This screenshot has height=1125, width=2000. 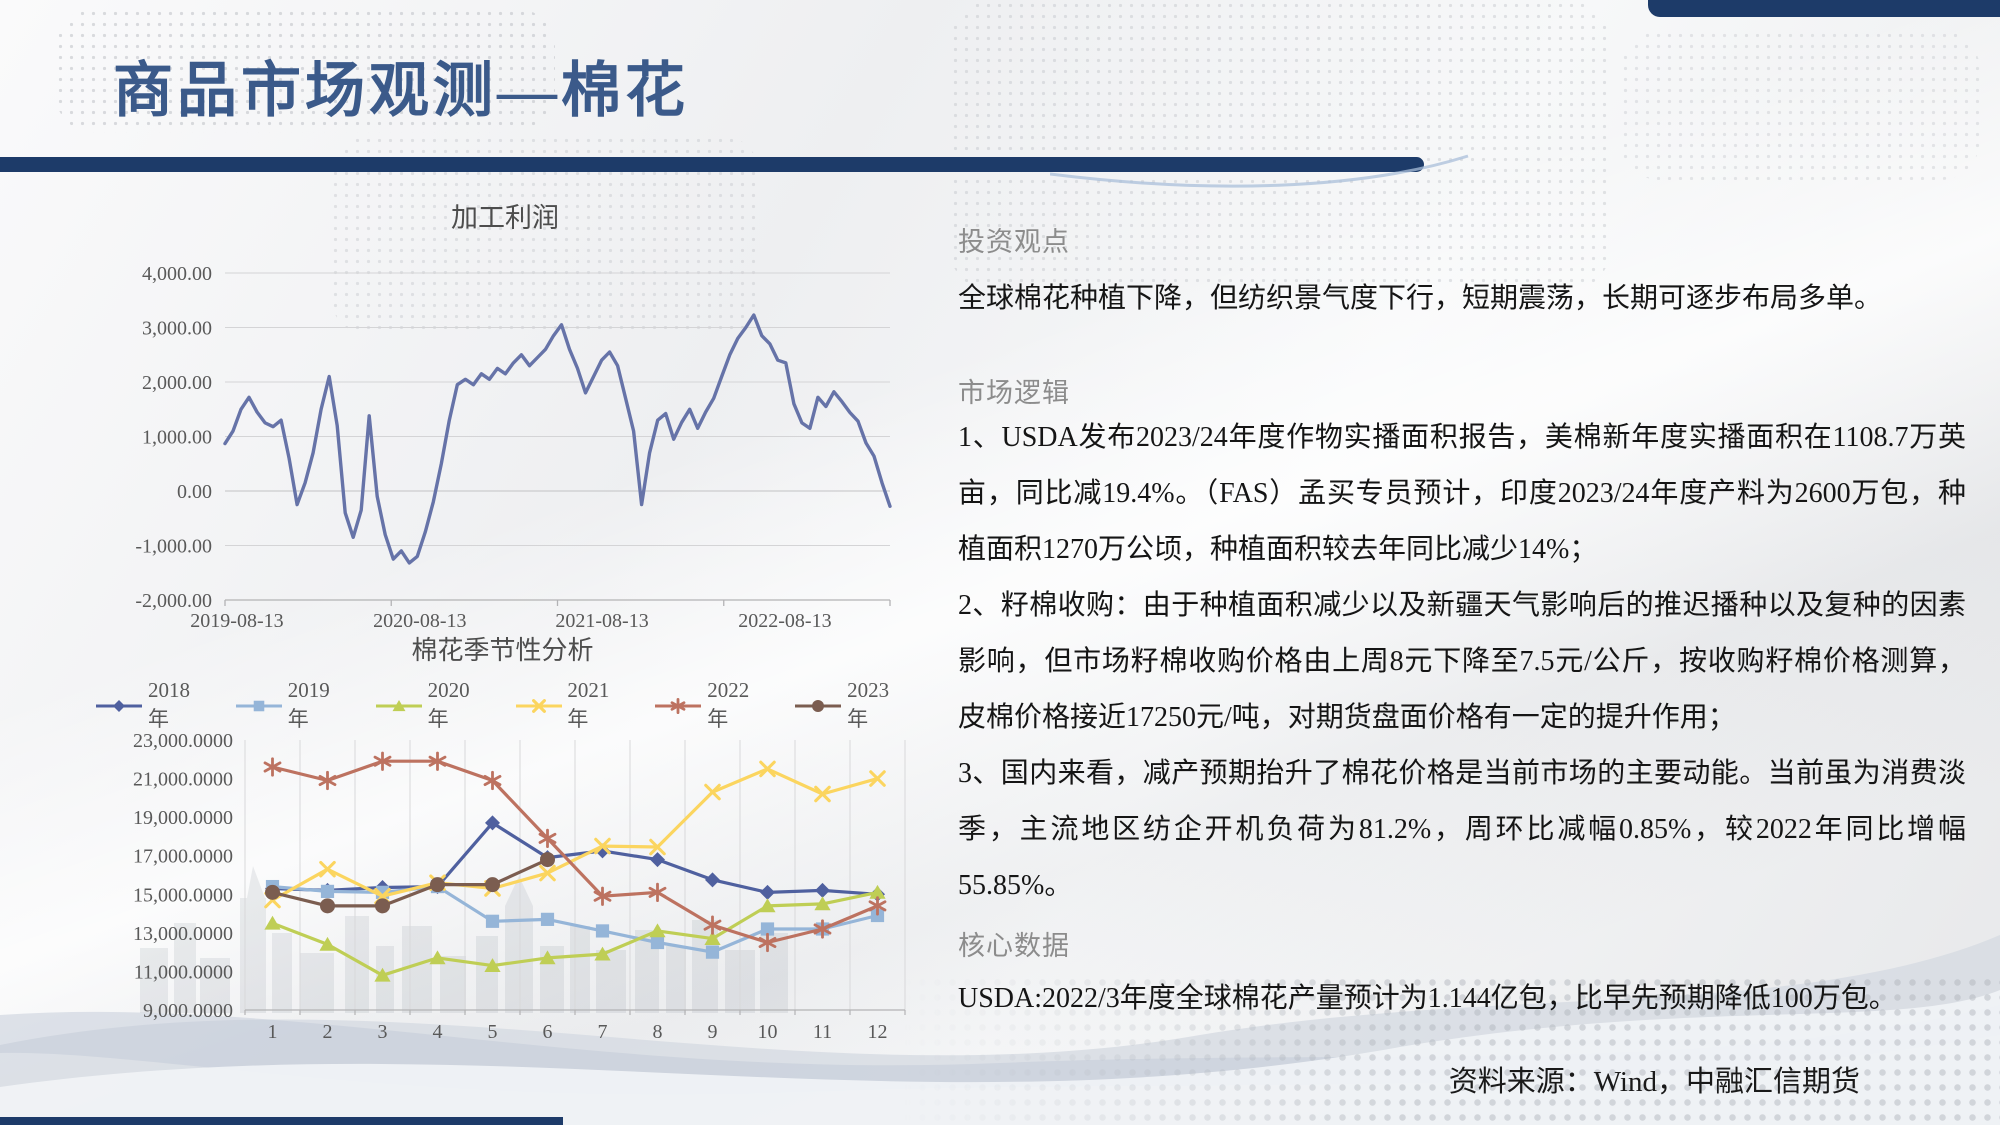 What do you see at coordinates (603, 1032) in the screenshot?
I see `svg-text: 7` at bounding box center [603, 1032].